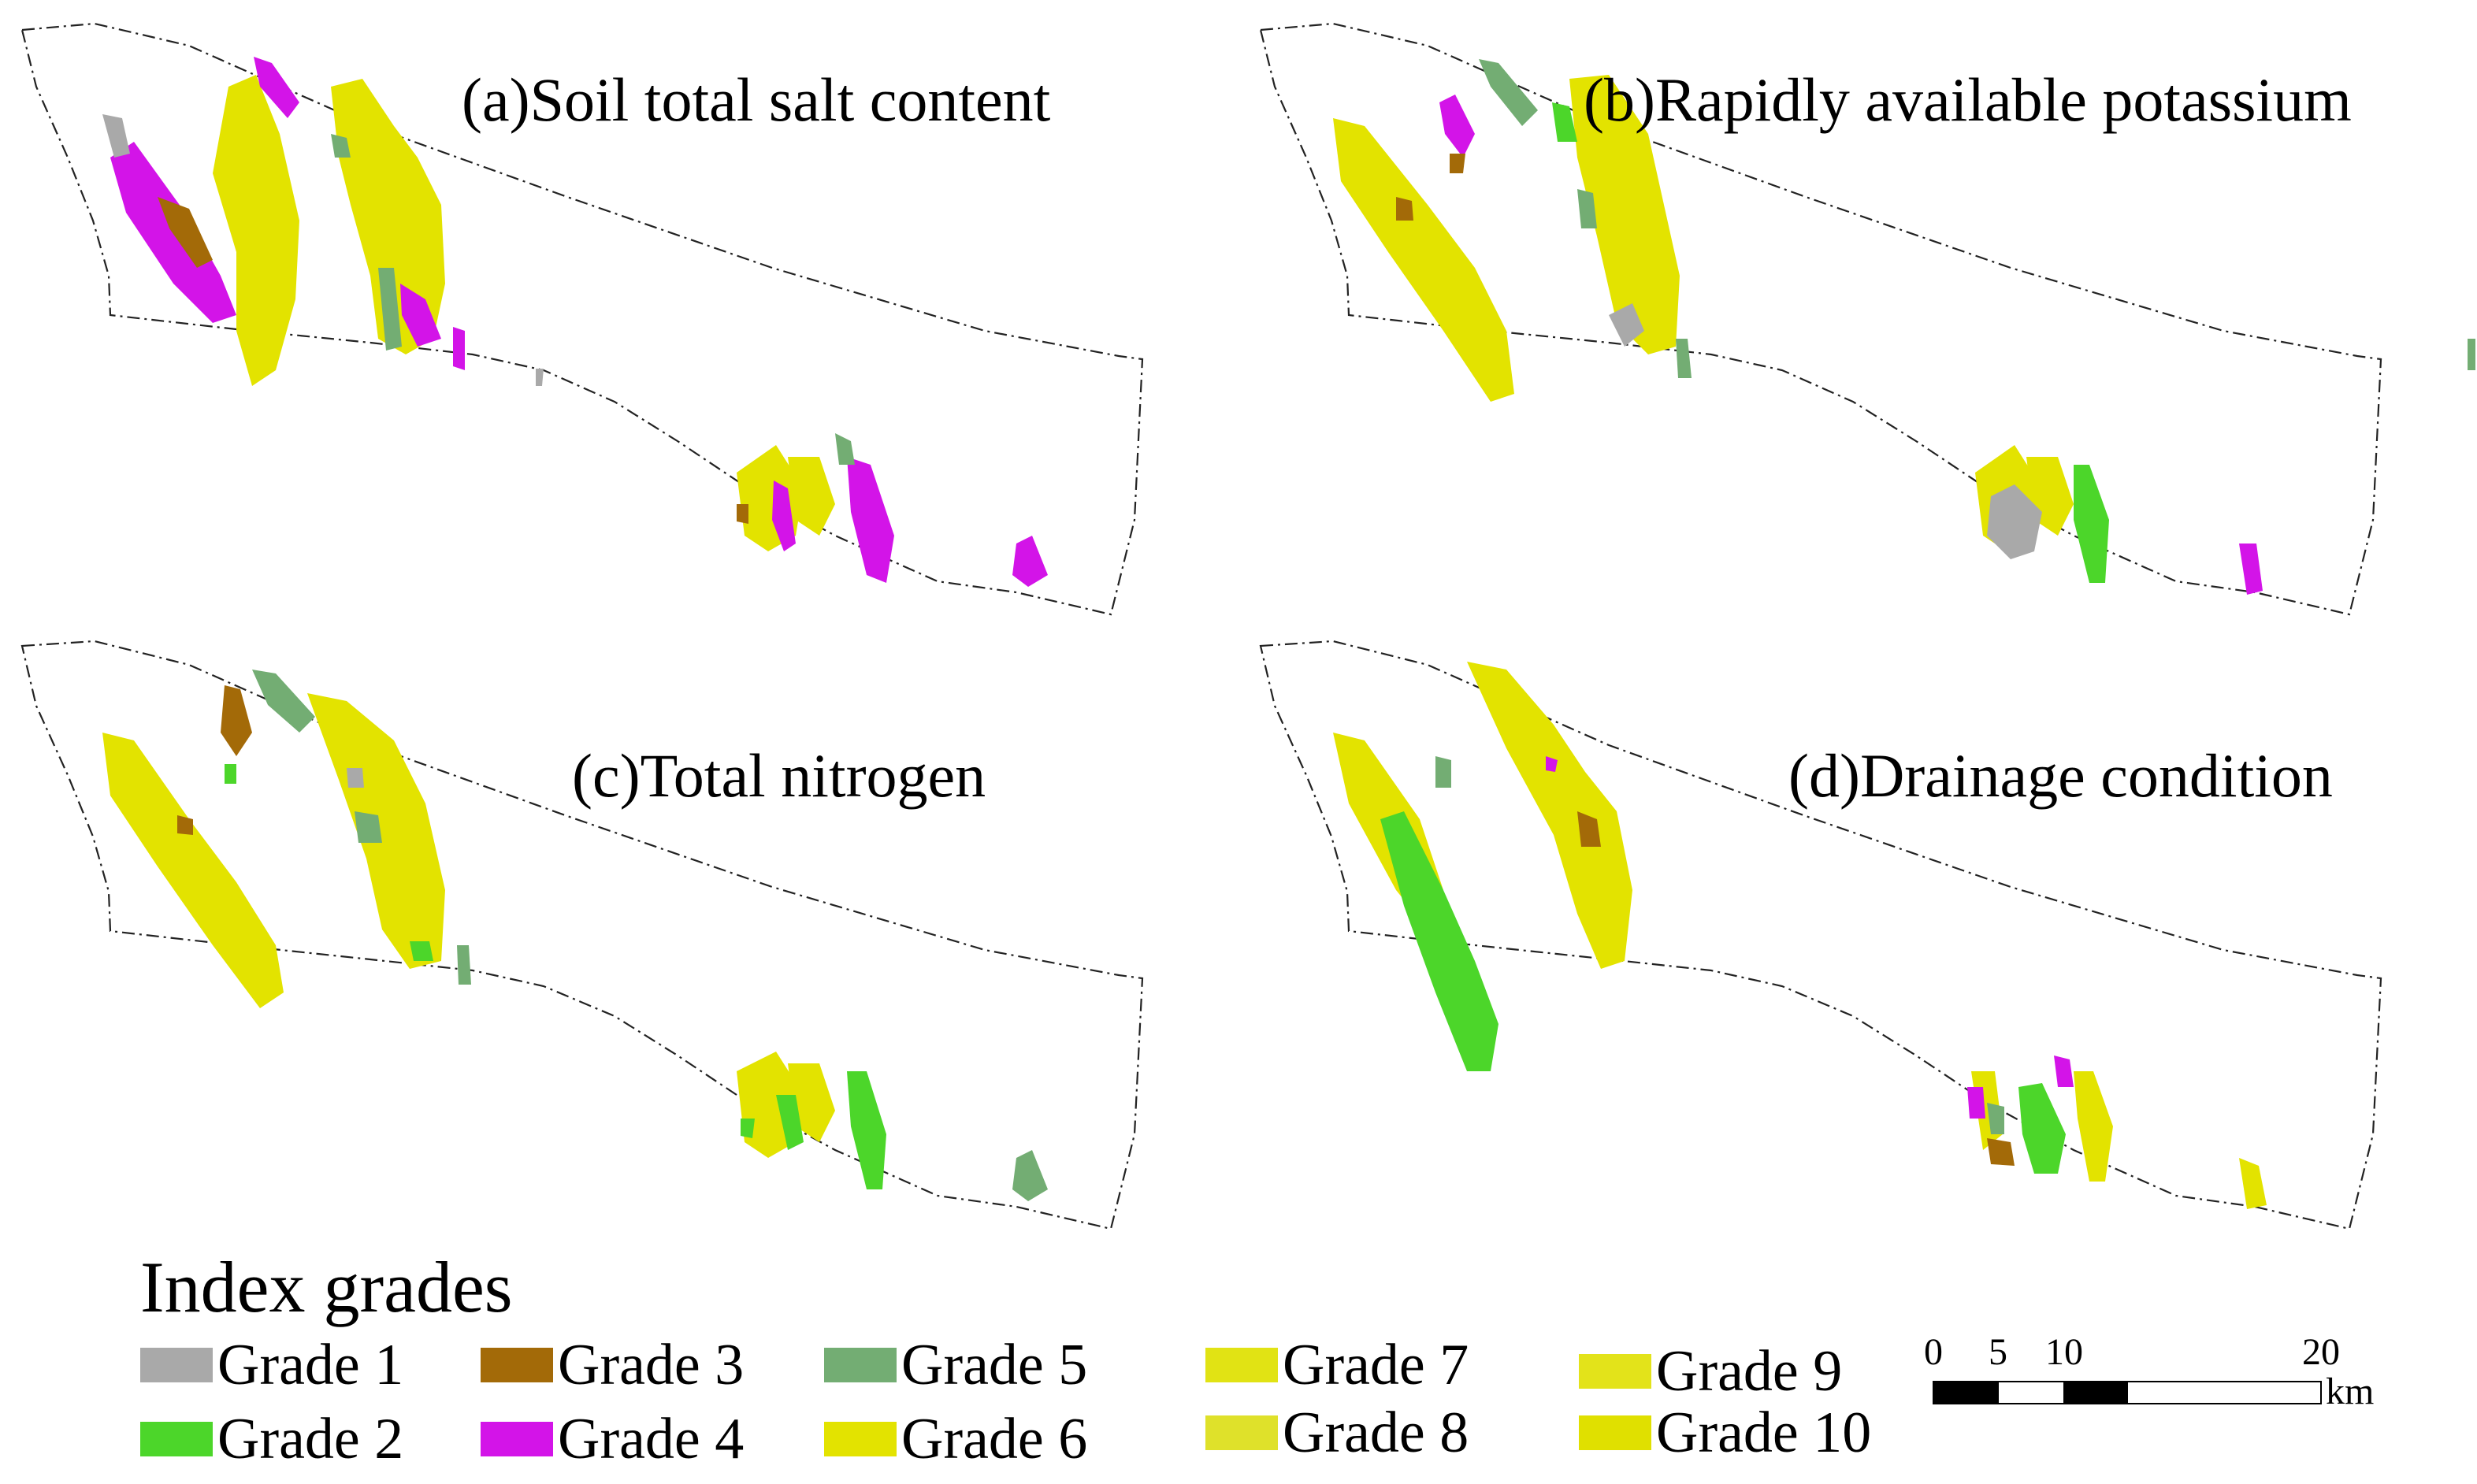  I want to click on legend-label: Grade 1, so click(310, 1365).